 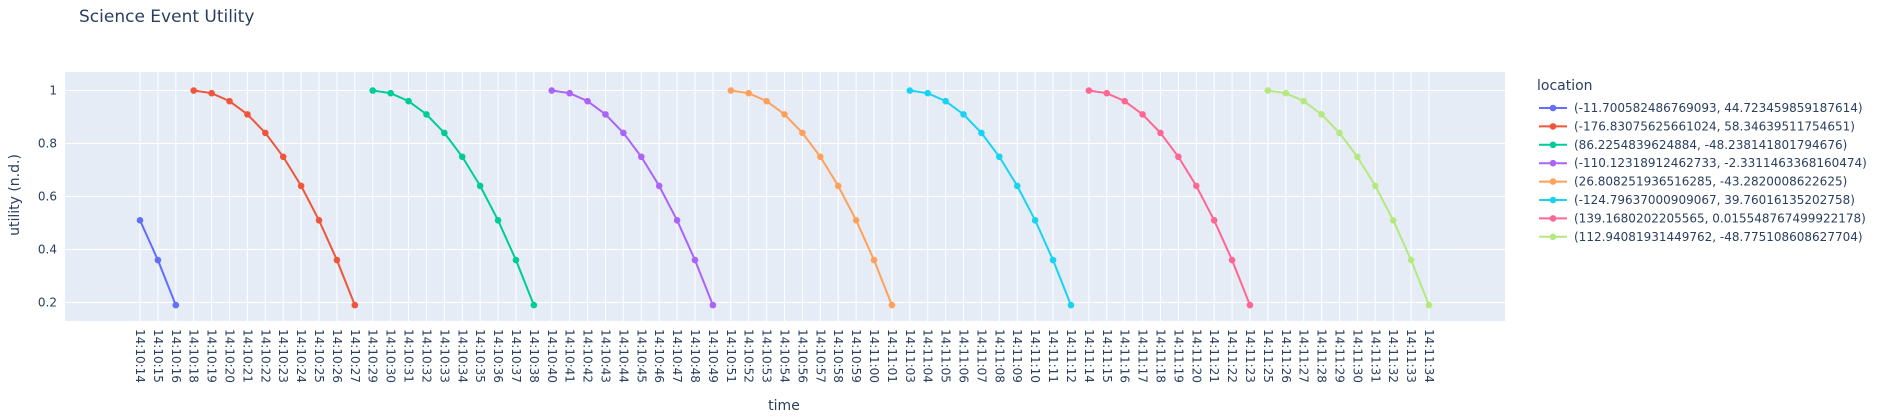 I want to click on x-tick-label: 14:11:10, so click(x=1035, y=356).